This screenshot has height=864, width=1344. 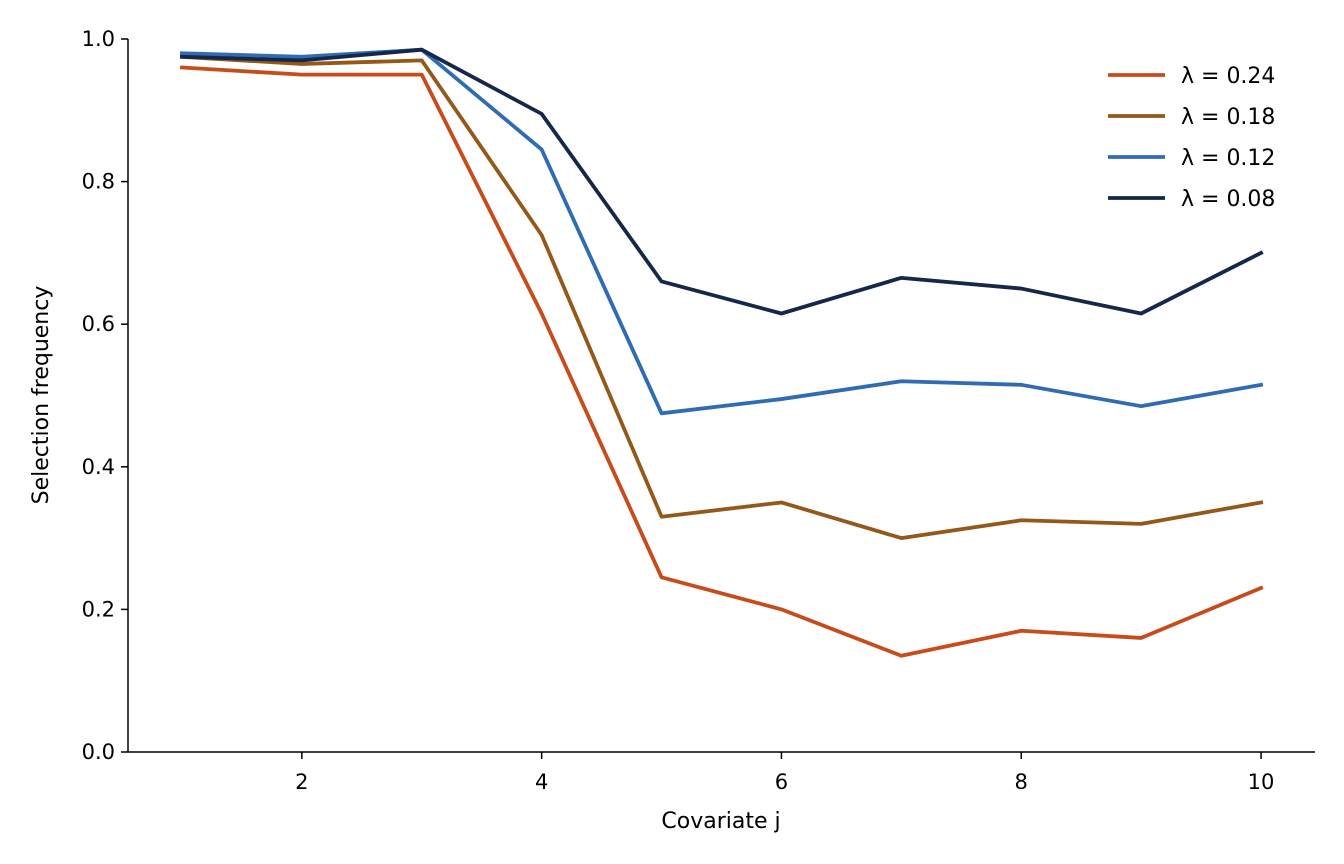 What do you see at coordinates (98, 609) in the screenshot?
I see `y-tick-label: 0.2` at bounding box center [98, 609].